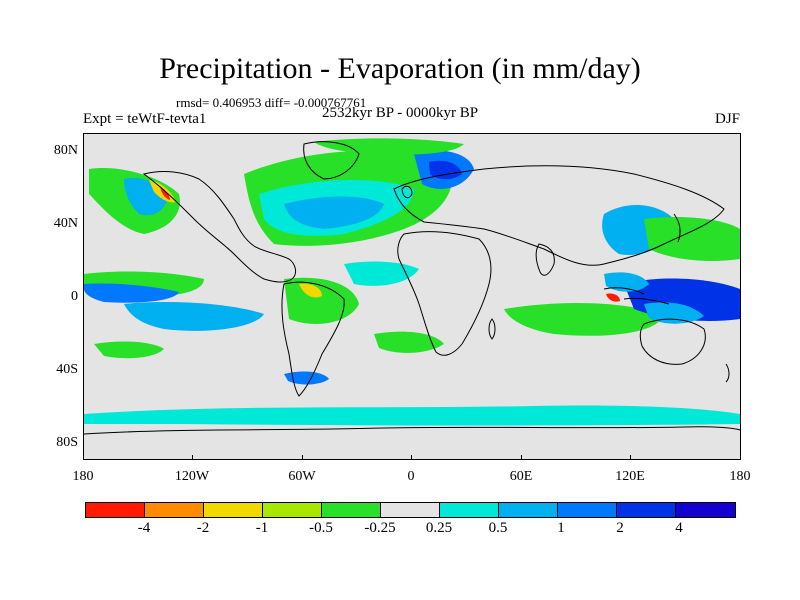 This screenshot has width=800, height=600. What do you see at coordinates (67, 369) in the screenshot?
I see `y-label-40s: 40S` at bounding box center [67, 369].